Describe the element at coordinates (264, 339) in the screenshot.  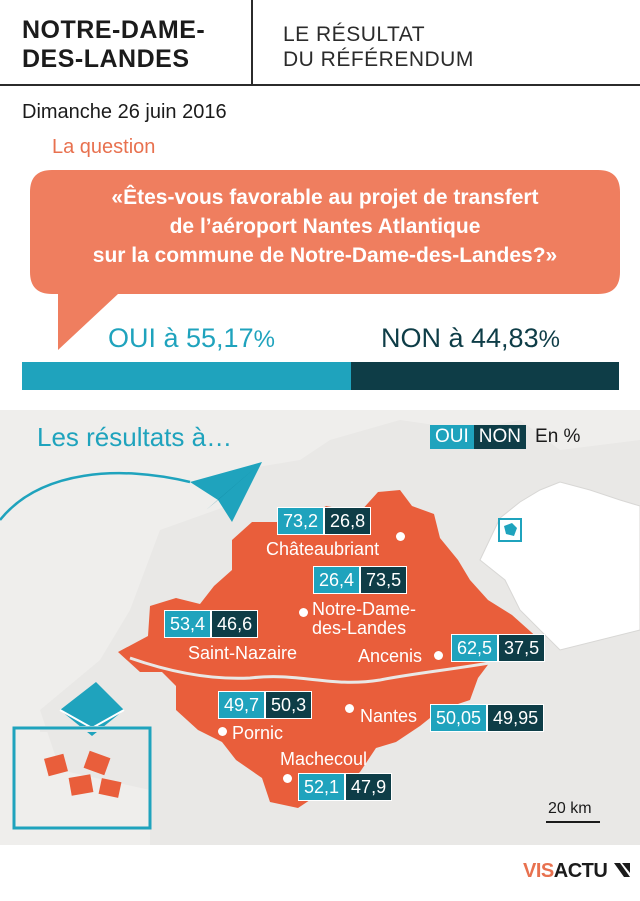
I see `oui-pct-sign: %` at that location.